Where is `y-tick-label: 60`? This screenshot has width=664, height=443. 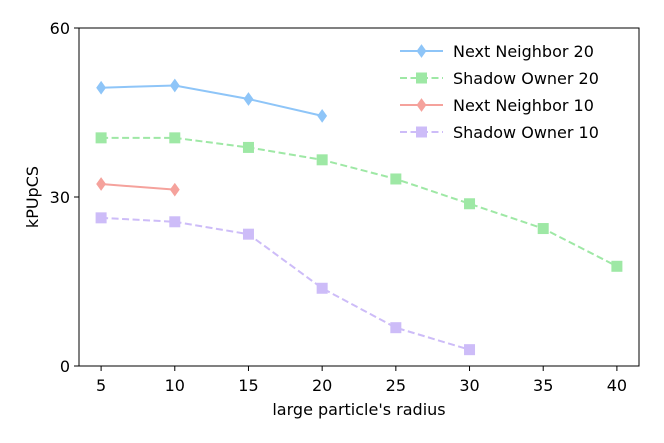
y-tick-label: 60 is located at coordinates (60, 28).